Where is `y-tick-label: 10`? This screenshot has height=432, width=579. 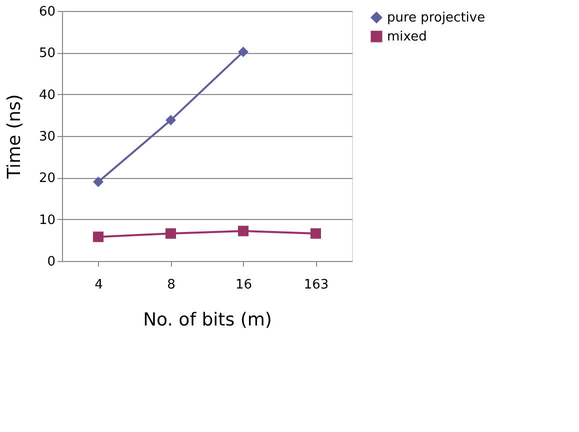
y-tick-label: 10 is located at coordinates (47, 220).